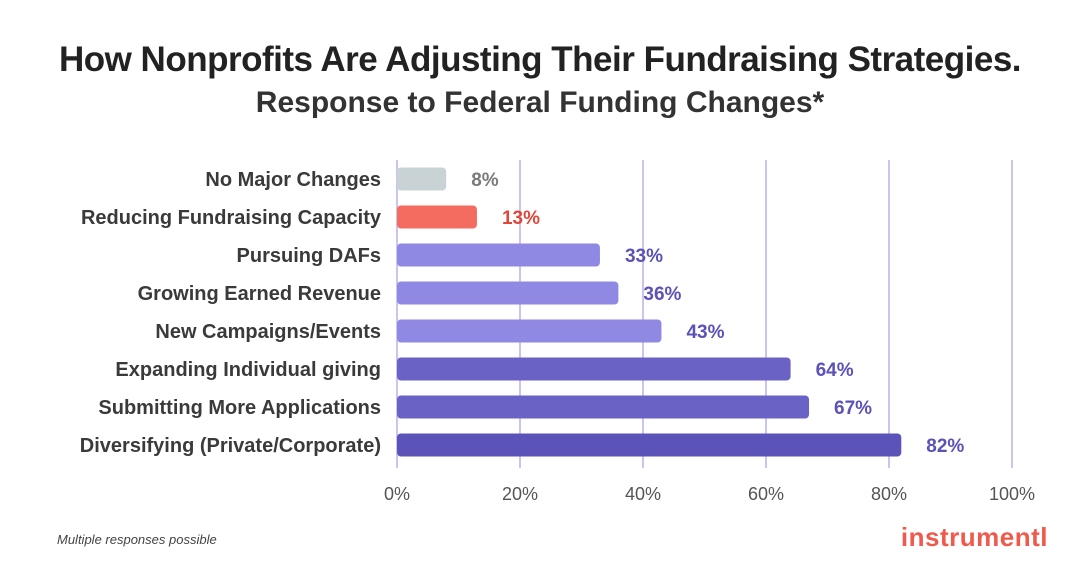  I want to click on value-label: 67%, so click(853, 408).